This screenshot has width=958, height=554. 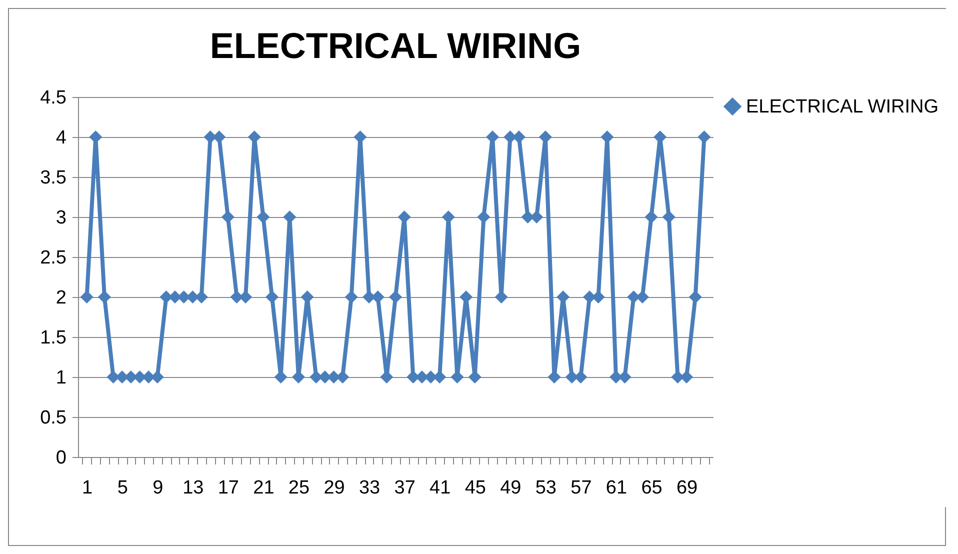 What do you see at coordinates (263, 488) in the screenshot?
I see `x-tick-label: 21` at bounding box center [263, 488].